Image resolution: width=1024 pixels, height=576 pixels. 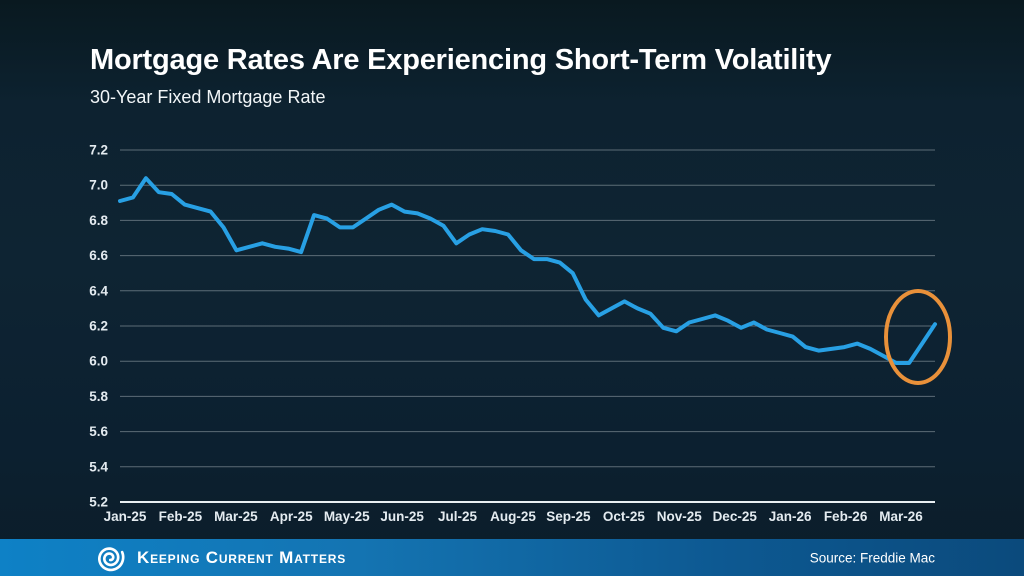 I want to click on y-tick-label: 6.6, so click(x=98, y=255).